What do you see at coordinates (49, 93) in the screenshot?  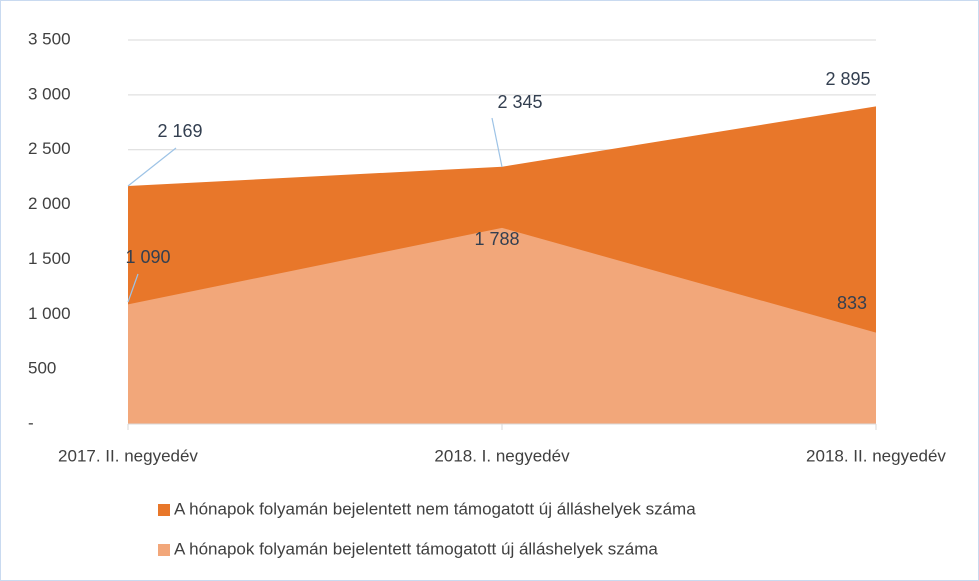 I see `y-tick-label: 3 000` at bounding box center [49, 93].